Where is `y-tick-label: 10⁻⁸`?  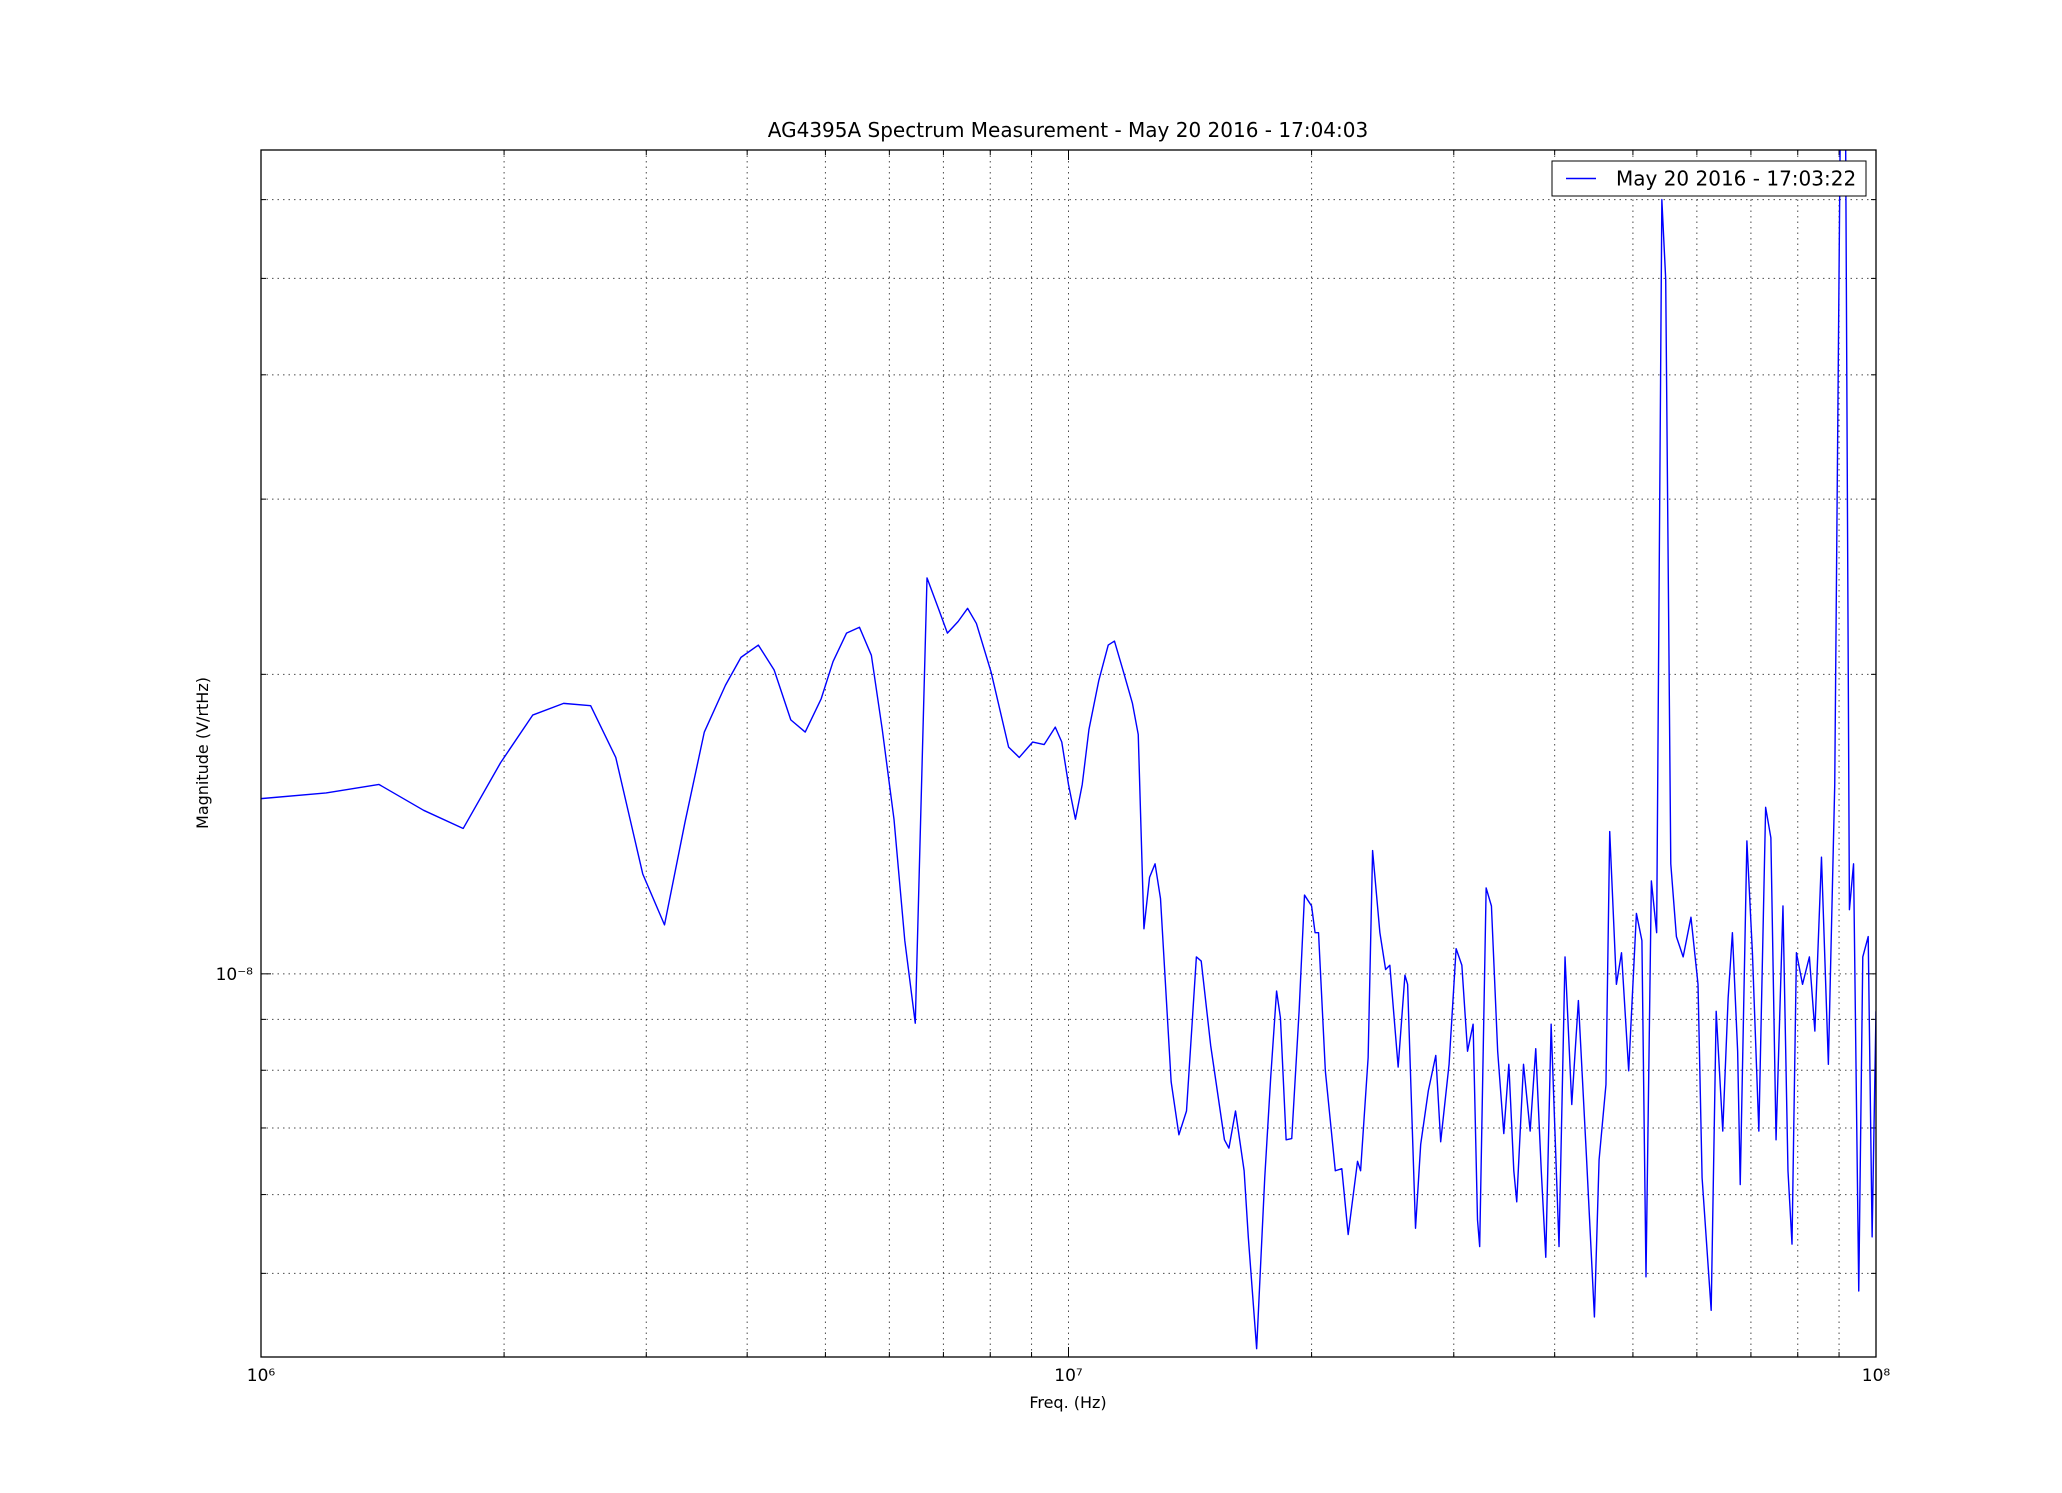 y-tick-label: 10⁻⁸ is located at coordinates (235, 975).